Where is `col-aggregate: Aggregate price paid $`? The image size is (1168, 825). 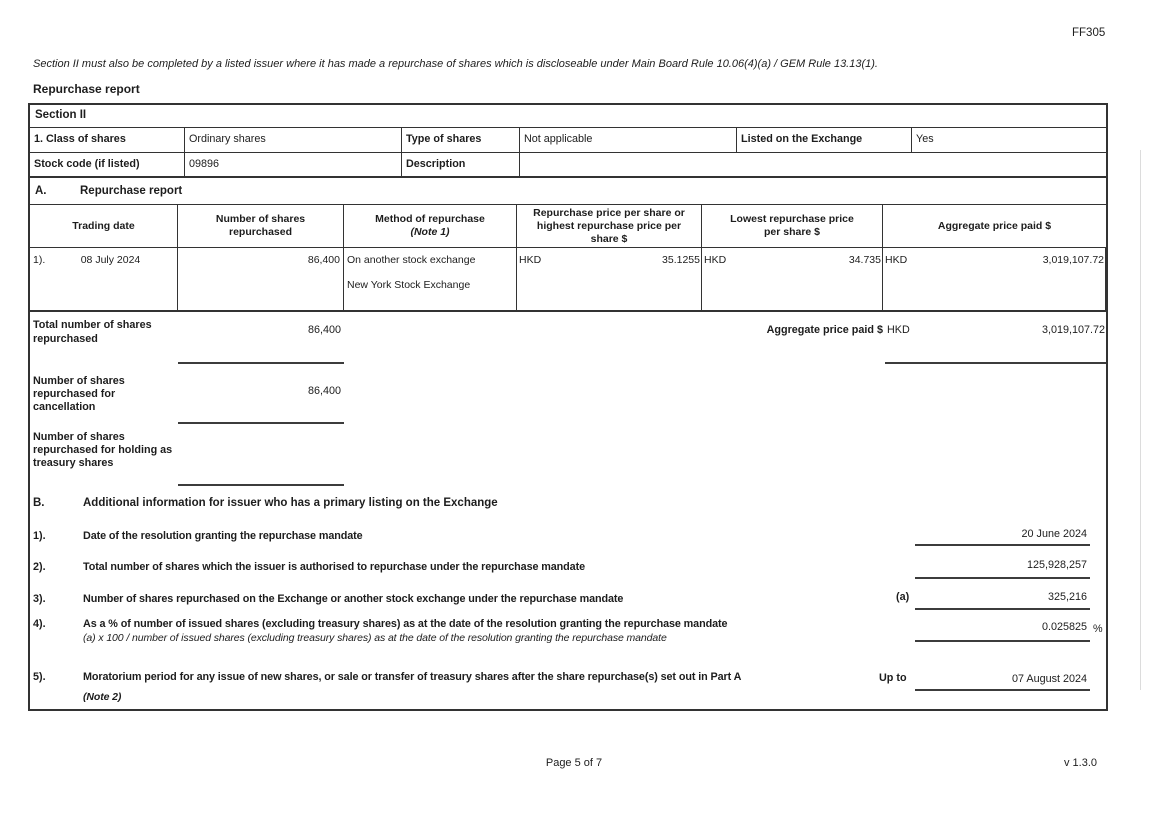
col-aggregate: Aggregate price paid $ is located at coordinates (994, 226).